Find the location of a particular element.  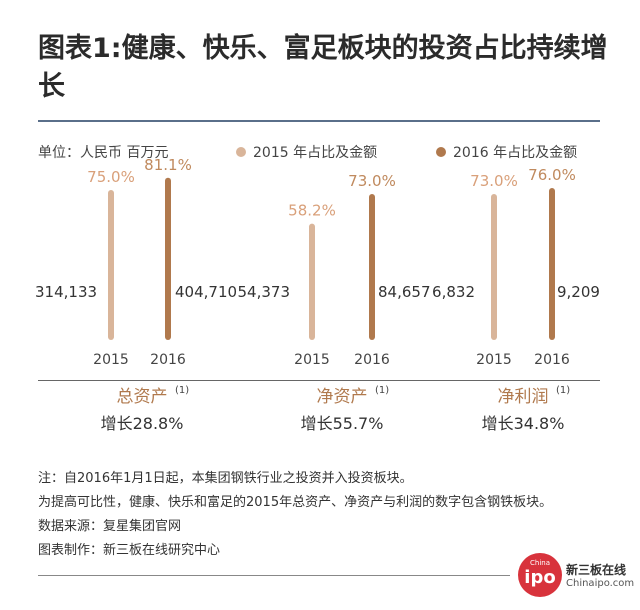

group-title: 净资产 is located at coordinates (342, 397).